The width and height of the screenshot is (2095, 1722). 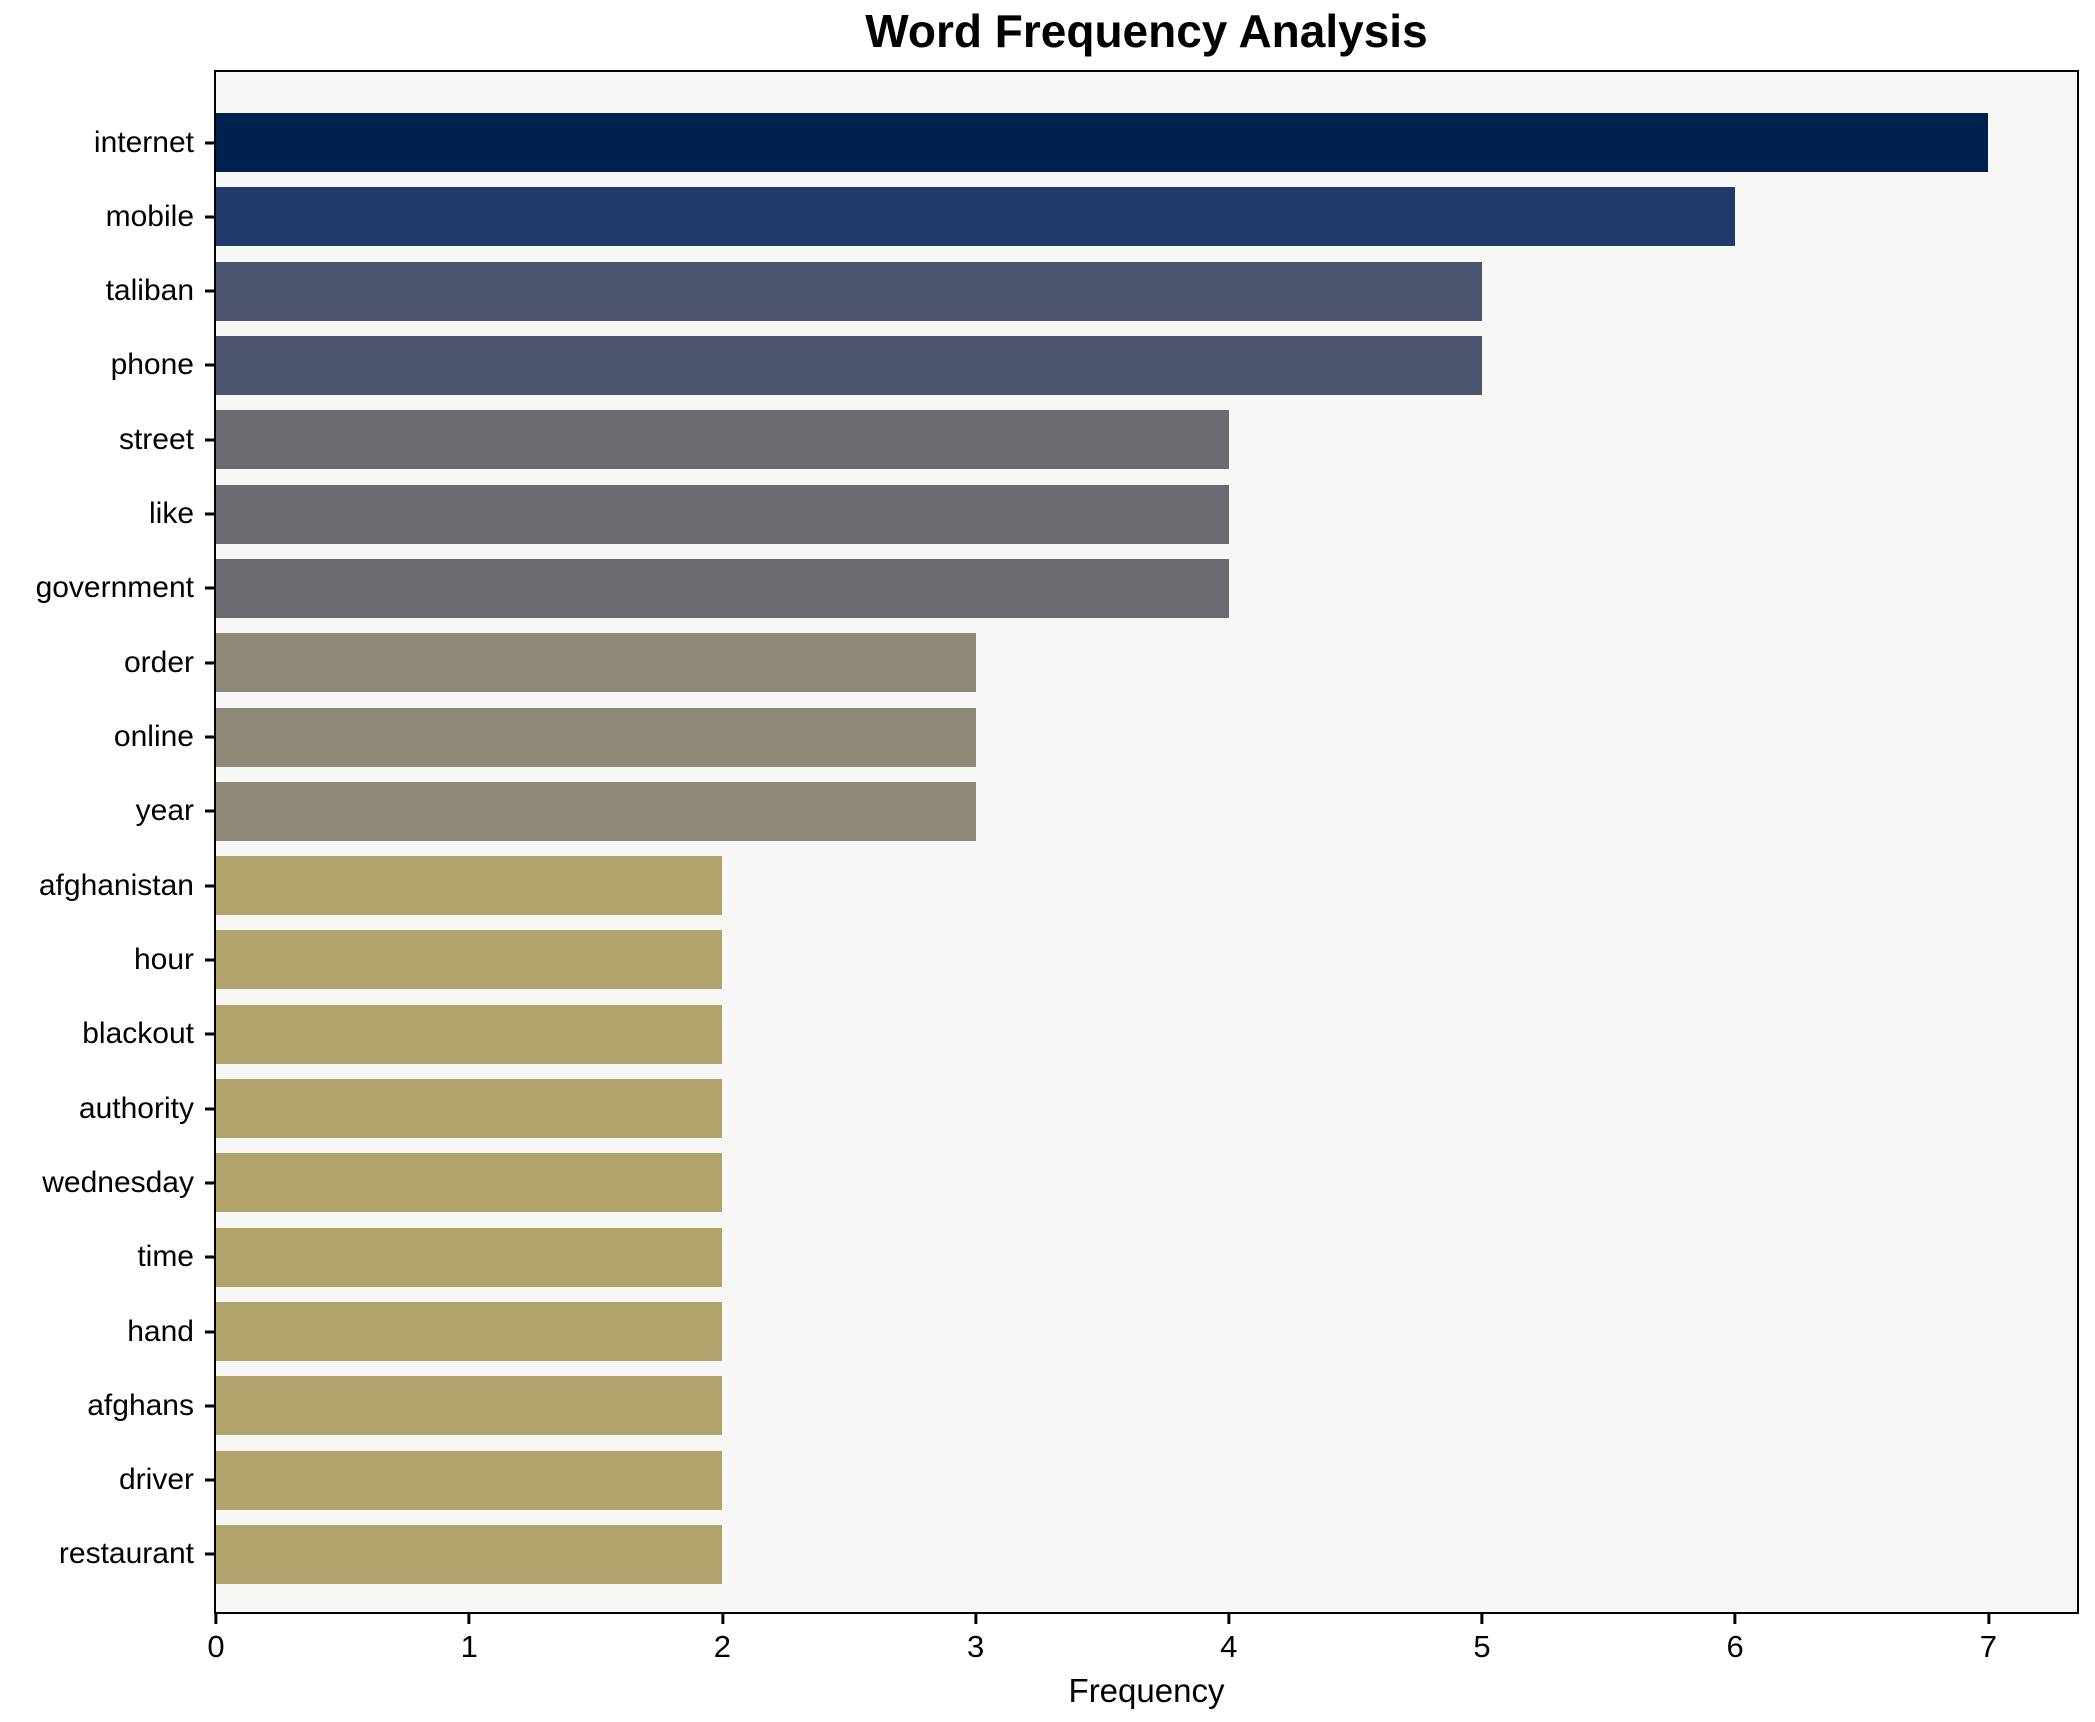 I want to click on y-tick-label: restaurant, so click(x=126, y=1554).